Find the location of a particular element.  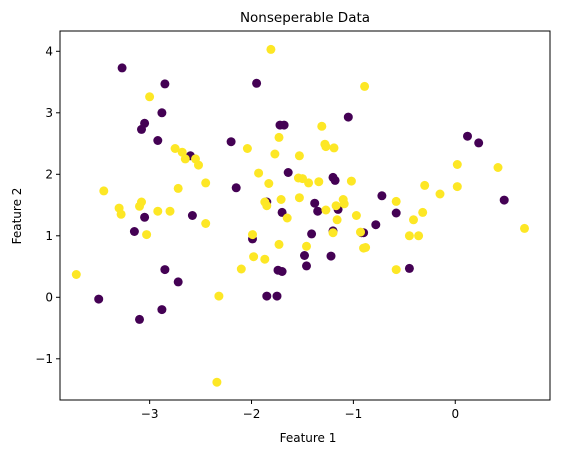

y-tick-label: 0 is located at coordinates (49, 297).